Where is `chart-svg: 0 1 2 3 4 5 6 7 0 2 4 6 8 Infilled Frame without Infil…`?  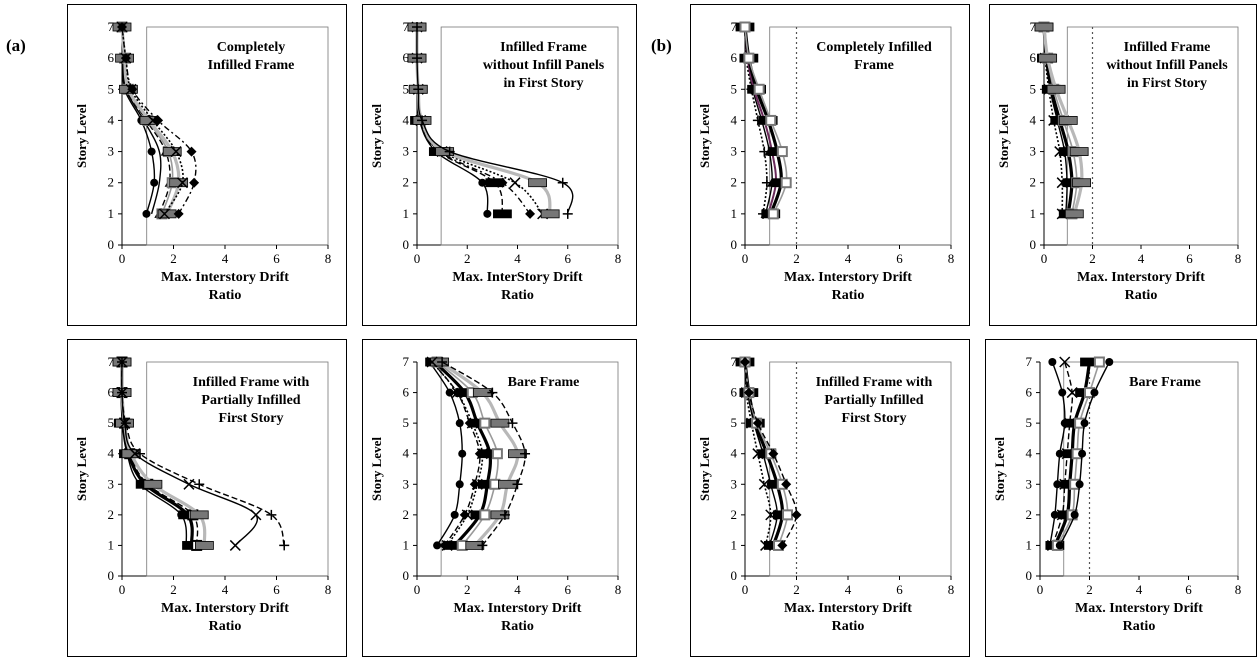 chart-svg: 0 1 2 3 4 5 6 7 0 2 4 6 8 Infilled Frame without Infil… is located at coordinates (1119, 161).